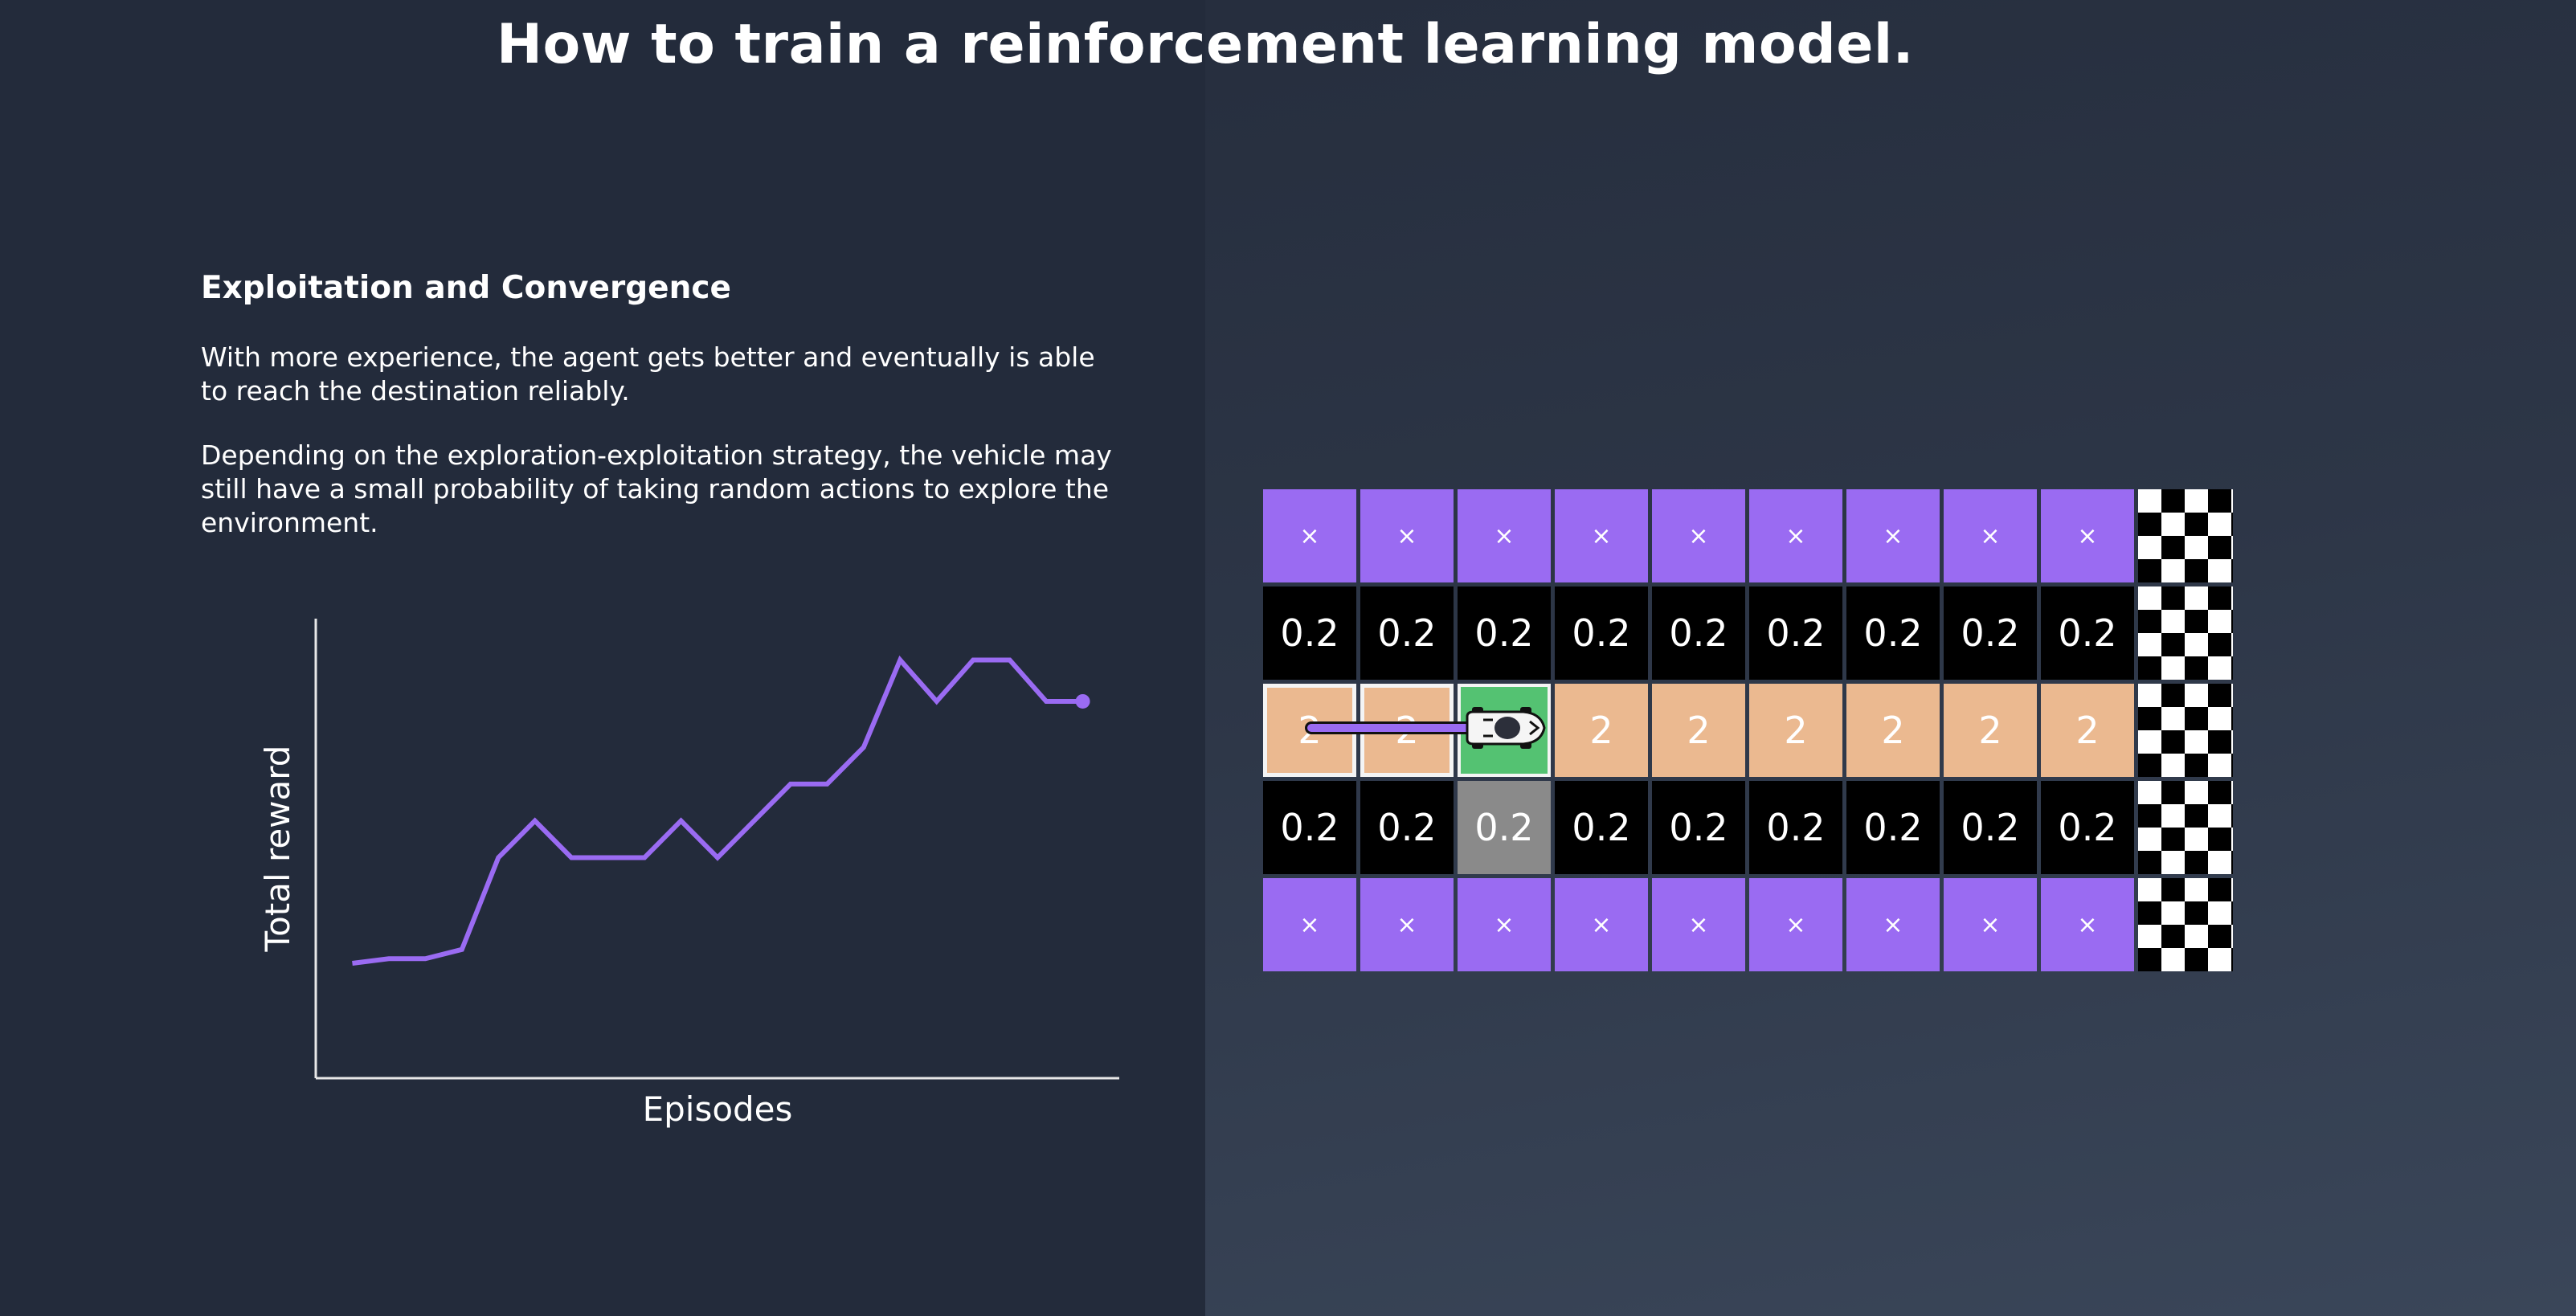 The width and height of the screenshot is (2576, 1316). I want to click on series-end-point, so click(1082, 701).